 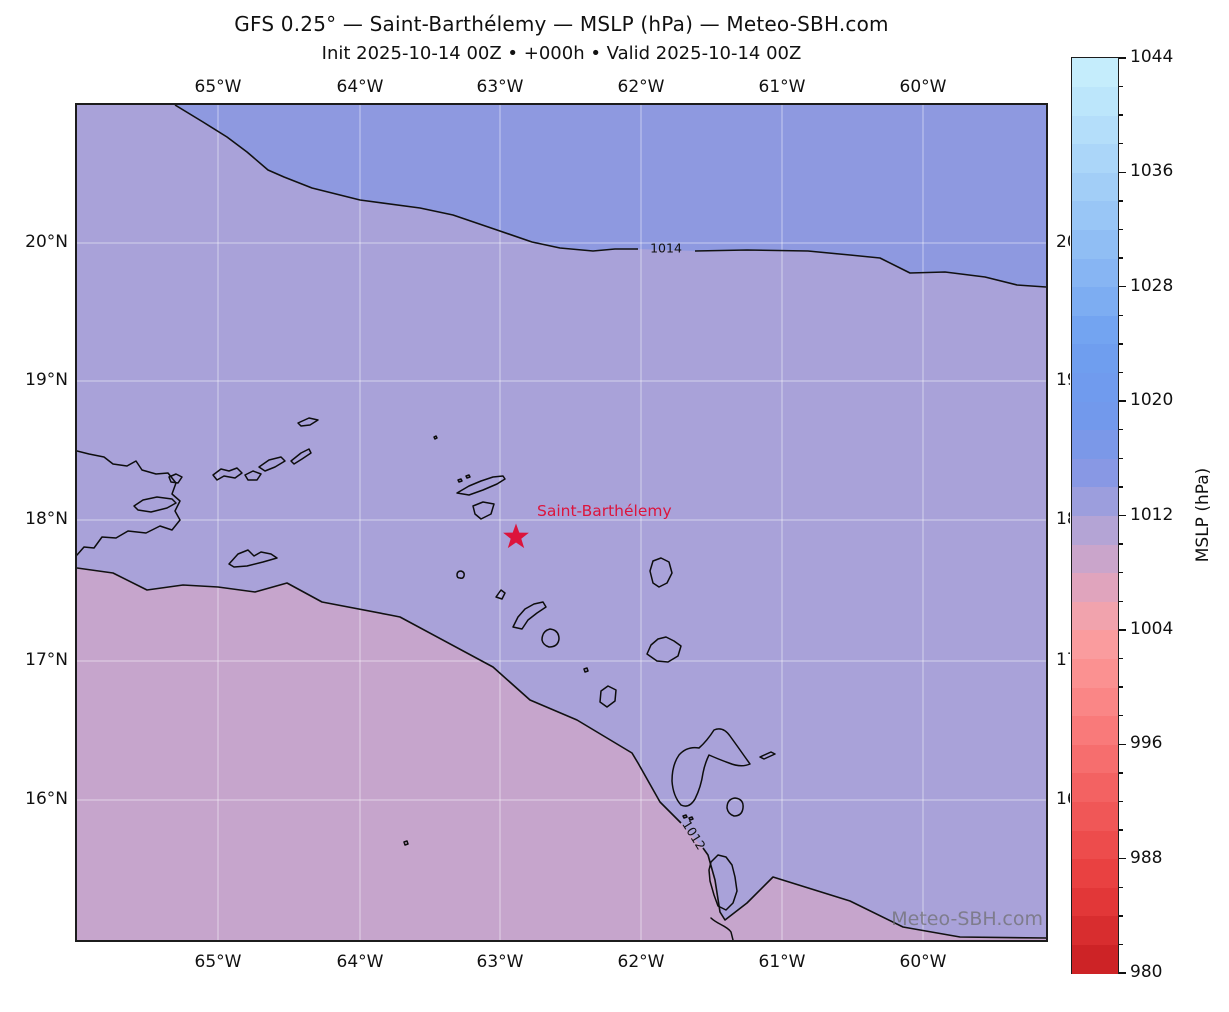 What do you see at coordinates (666, 248) in the screenshot?
I see `isobar-1014-label: 1014` at bounding box center [666, 248].